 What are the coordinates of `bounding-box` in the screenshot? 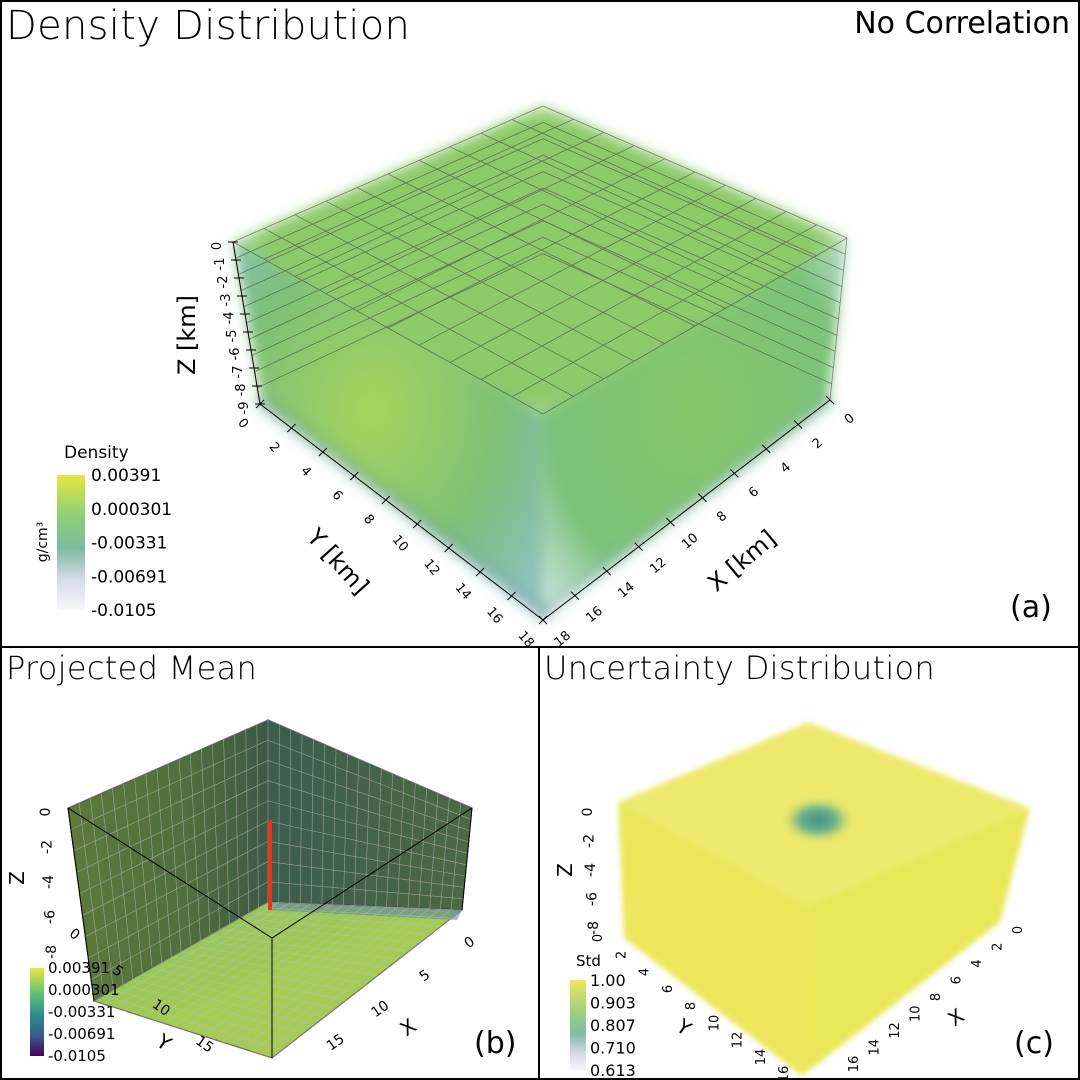 It's located at (270, 932).